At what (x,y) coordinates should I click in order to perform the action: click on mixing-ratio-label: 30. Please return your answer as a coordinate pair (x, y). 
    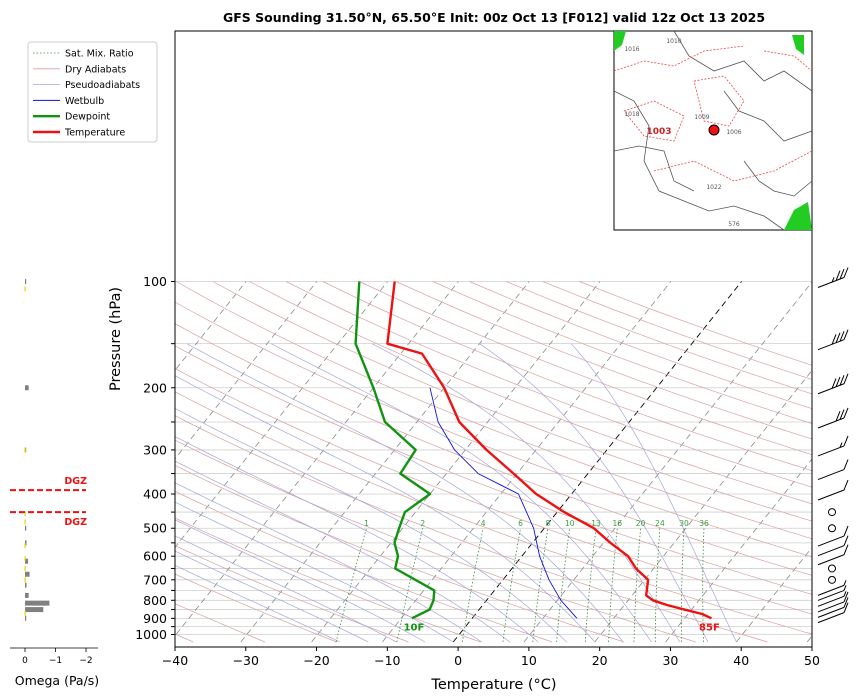
    Looking at the image, I should click on (684, 523).